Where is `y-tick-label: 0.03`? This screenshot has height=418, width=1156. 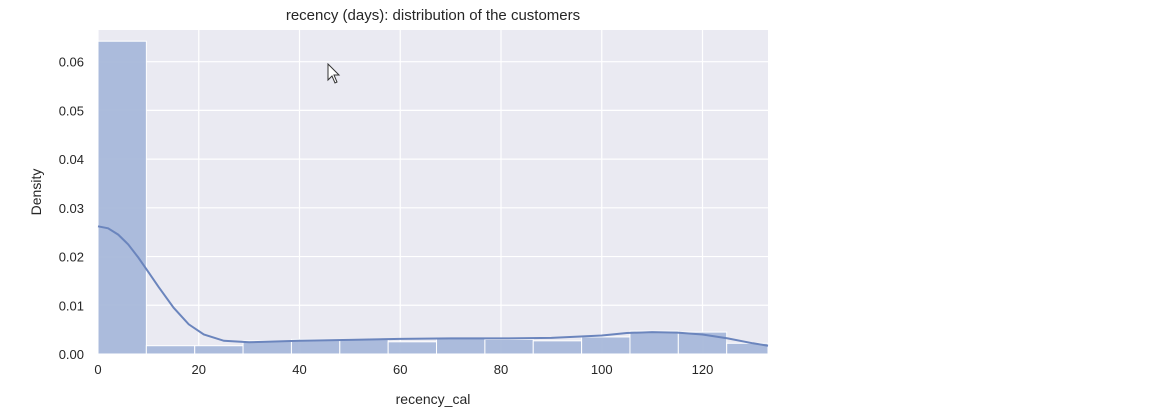 y-tick-label: 0.03 is located at coordinates (71, 208).